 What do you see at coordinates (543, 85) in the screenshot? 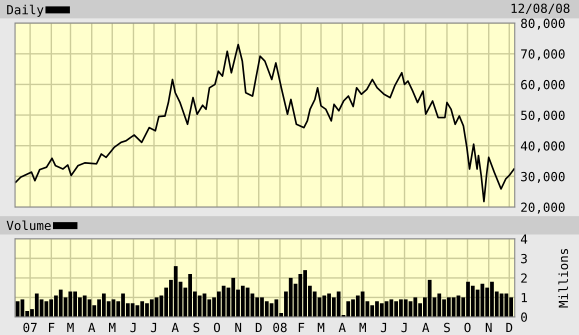
I see `y-tick-label: 60,000` at bounding box center [543, 85].